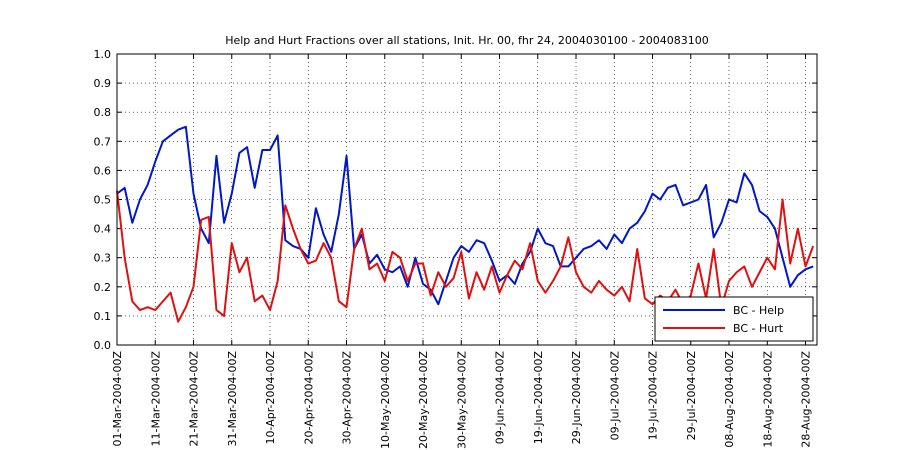 The image size is (900, 450). Describe the element at coordinates (103, 200) in the screenshot. I see `y-tick-label: 0.5` at that location.